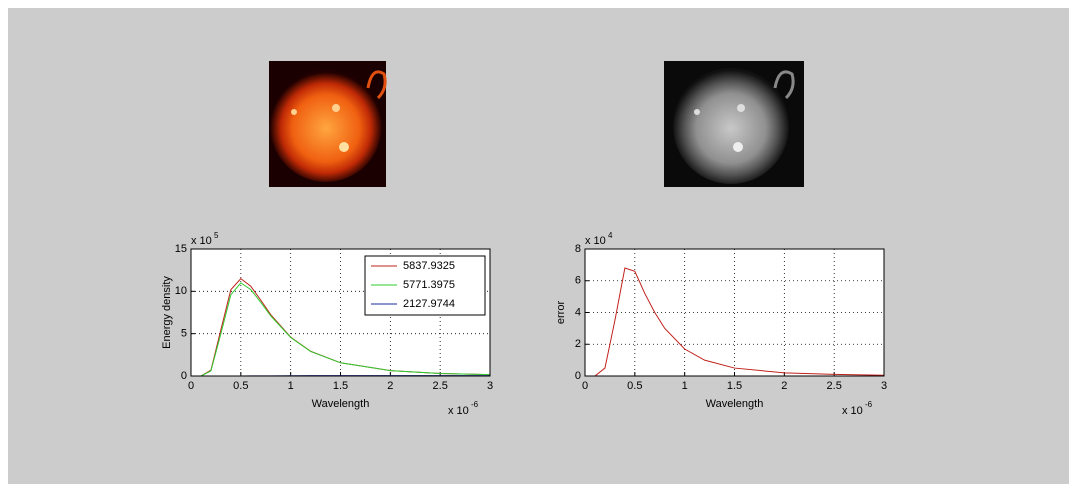 The width and height of the screenshot is (1077, 492). I want to click on legend-label: 5837.9325, so click(429, 266).